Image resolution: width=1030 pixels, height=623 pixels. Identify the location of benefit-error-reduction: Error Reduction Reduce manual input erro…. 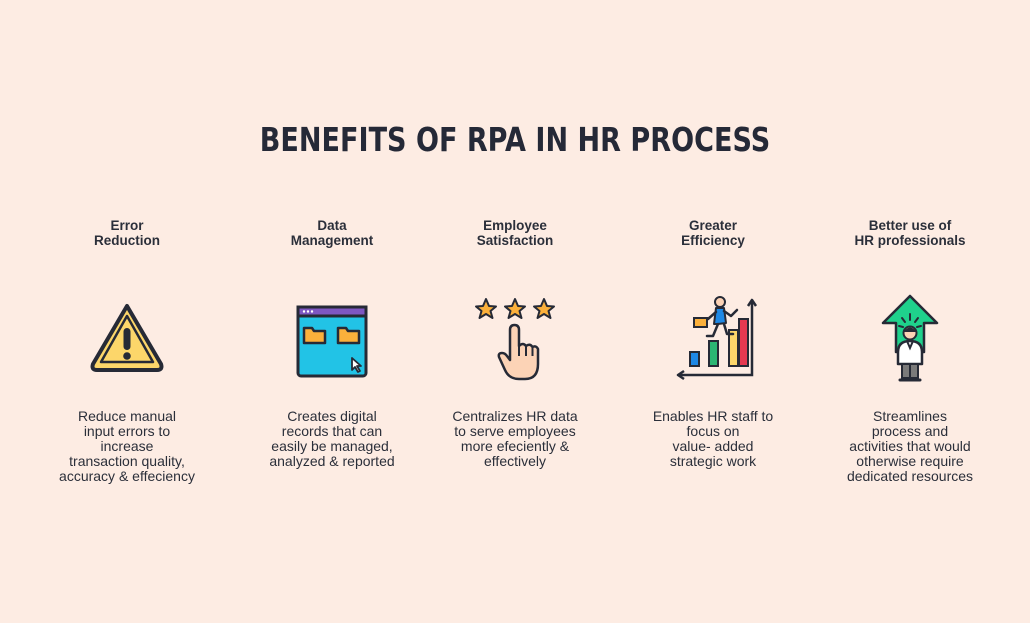
(127, 351).